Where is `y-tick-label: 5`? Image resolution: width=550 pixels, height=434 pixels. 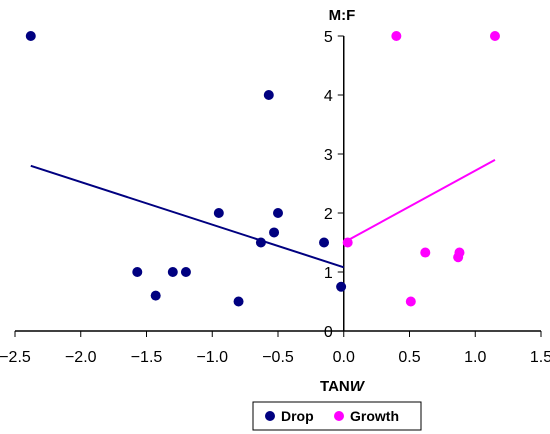 y-tick-label: 5 is located at coordinates (328, 37).